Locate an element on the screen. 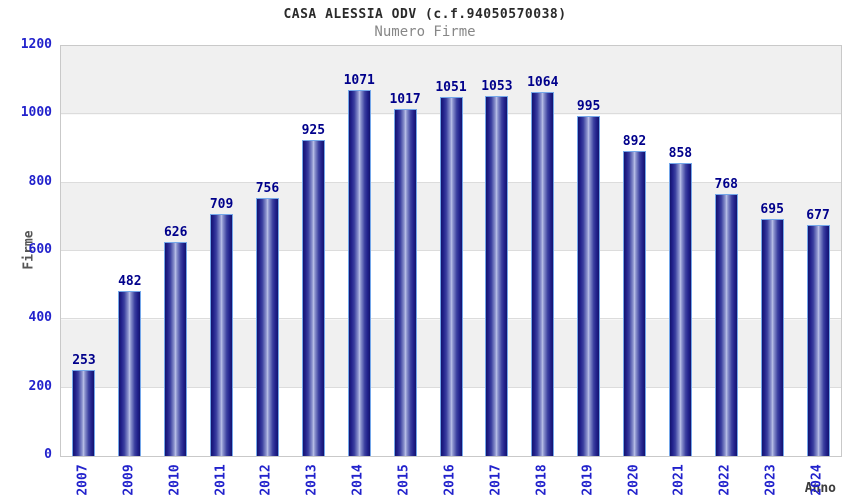 This screenshot has height=500, width=850. x-tick-label: 2007 is located at coordinates (83, 480).